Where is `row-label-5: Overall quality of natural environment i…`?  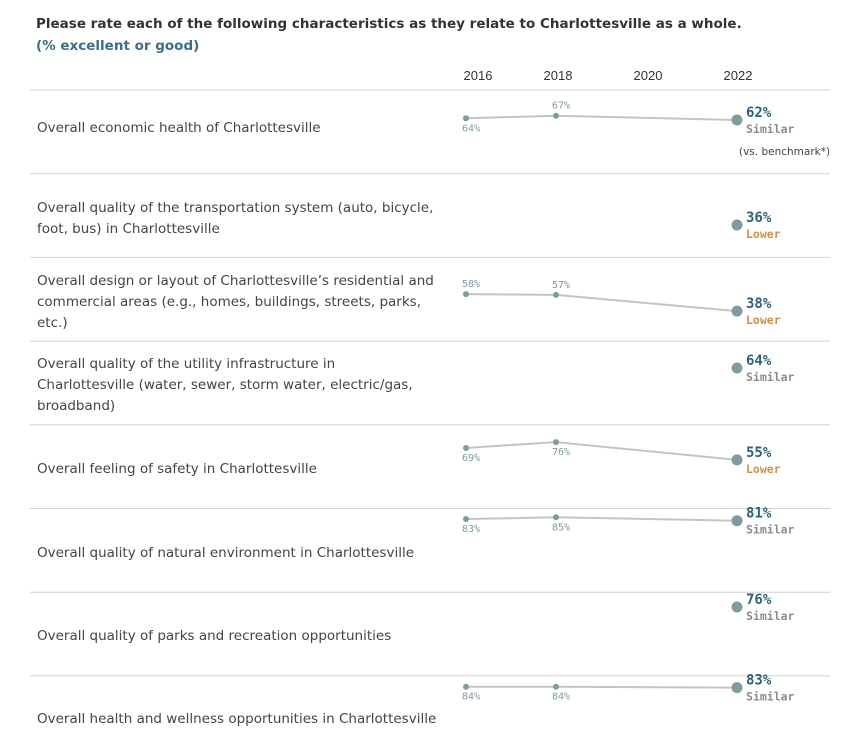
row-label-5: Overall quality of natural environment i… is located at coordinates (225, 553).